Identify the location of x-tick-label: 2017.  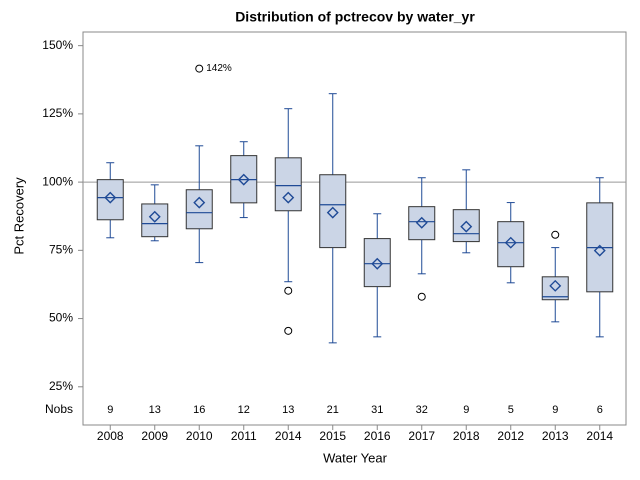
(421, 436).